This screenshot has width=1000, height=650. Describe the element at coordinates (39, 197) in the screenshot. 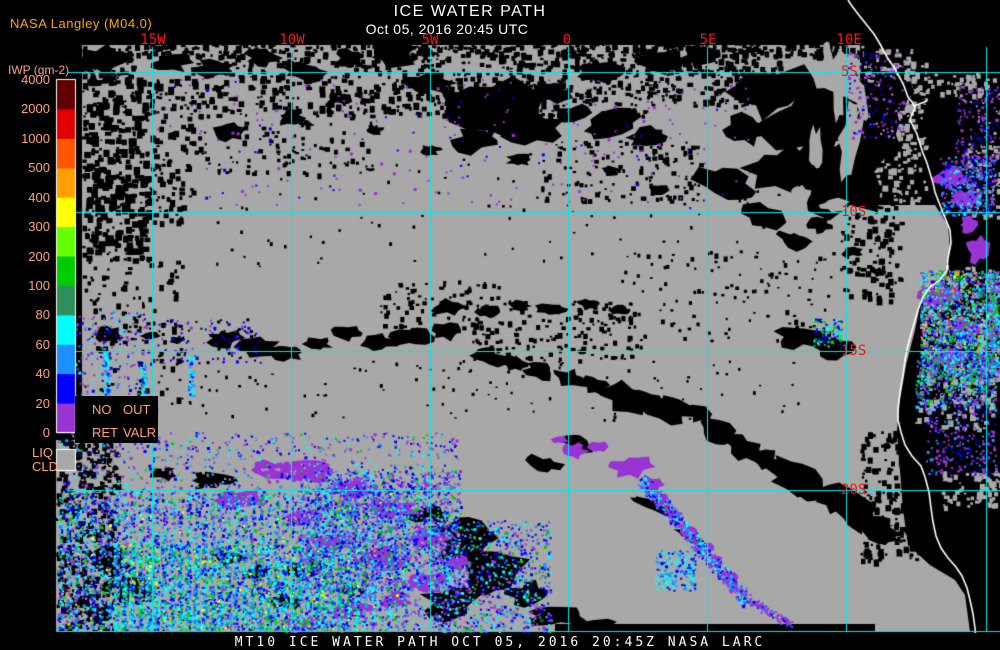

I see `colorbar-tick: 400` at that location.